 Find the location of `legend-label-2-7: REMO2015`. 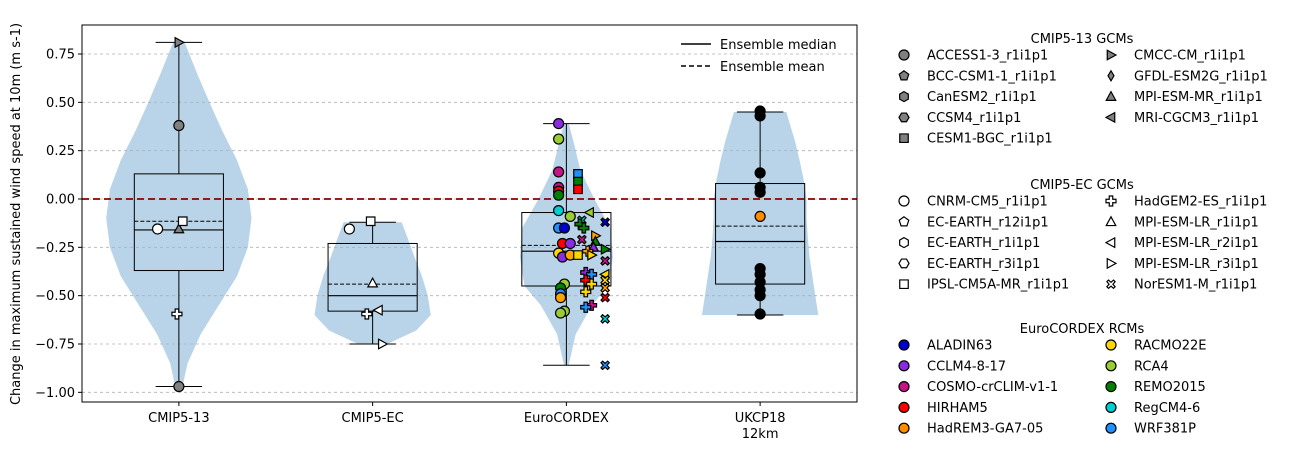

legend-label-2-7: REMO2015 is located at coordinates (1170, 387).